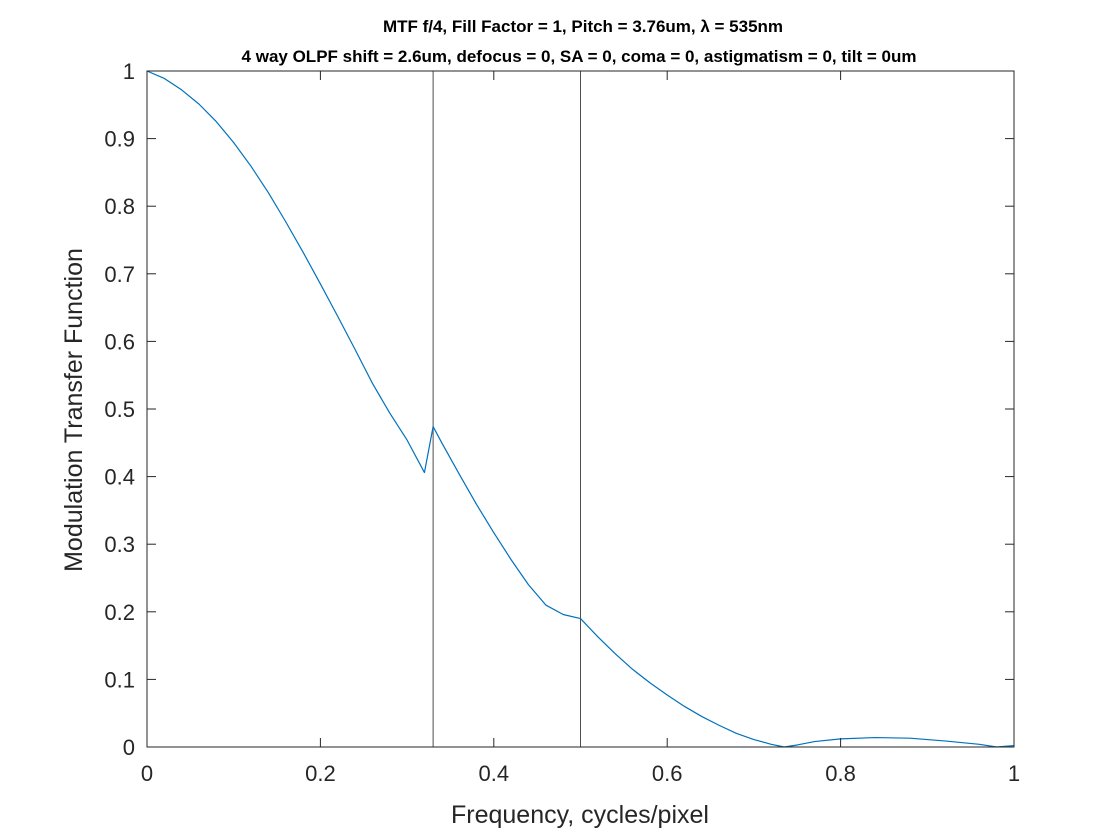 This screenshot has width=1120, height=840. I want to click on x-tick-label: 0, so click(147, 773).